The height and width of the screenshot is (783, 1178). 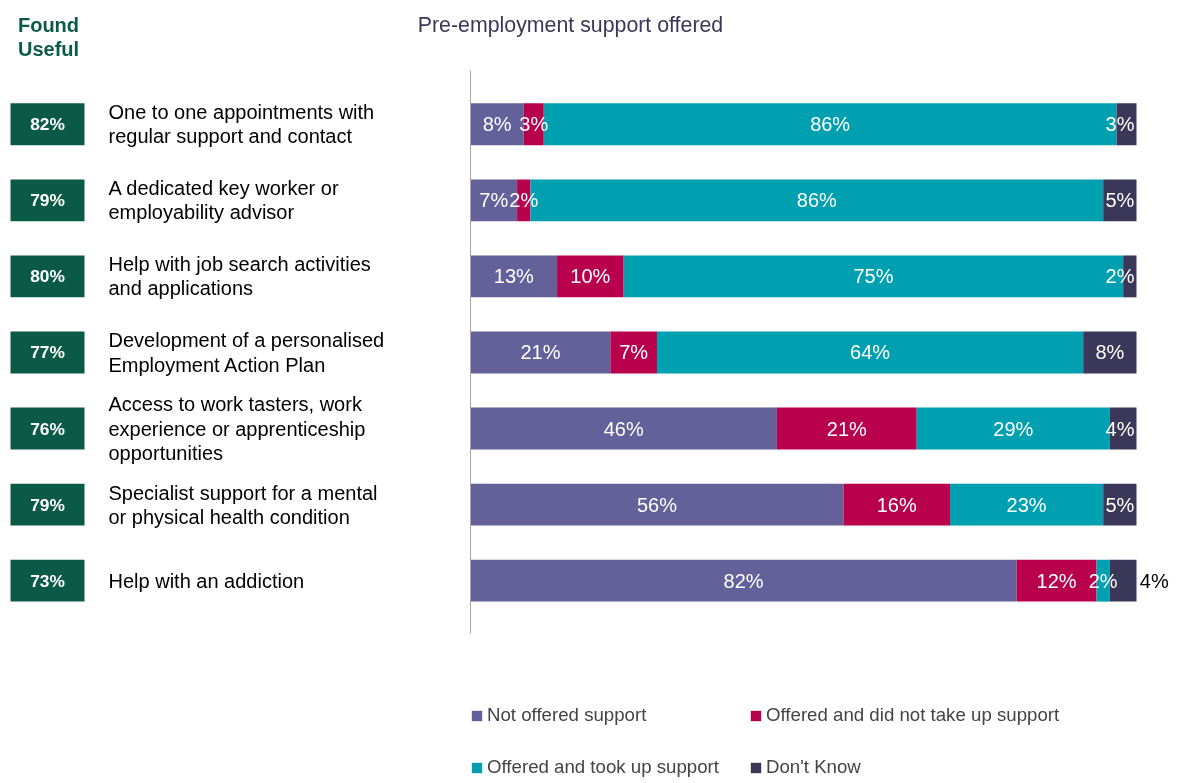 What do you see at coordinates (873, 276) in the screenshot?
I see `data-label: 75%` at bounding box center [873, 276].